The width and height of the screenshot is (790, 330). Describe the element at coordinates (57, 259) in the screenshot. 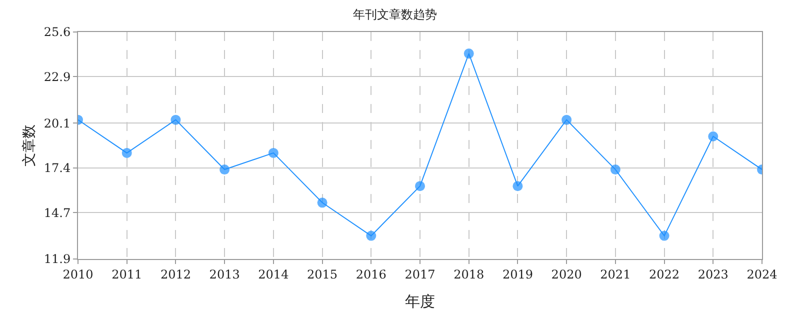

I see `y-tick-label: 11.9` at that location.